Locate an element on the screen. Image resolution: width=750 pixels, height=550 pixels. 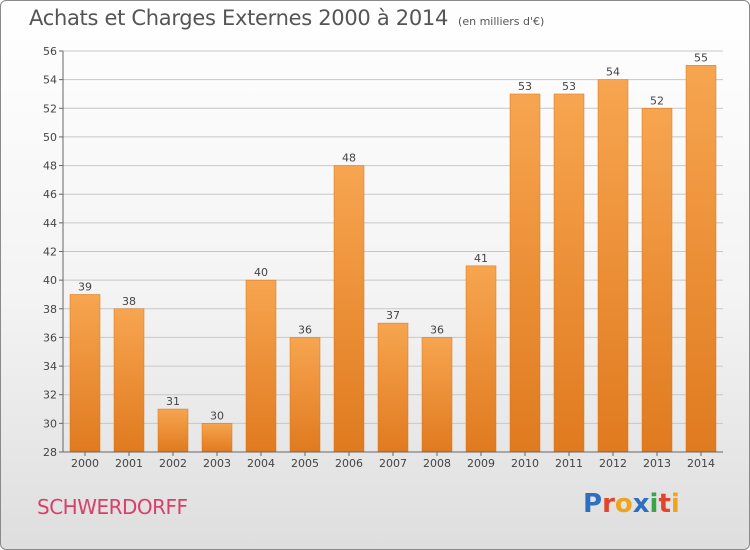
bar-value-label: 40 is located at coordinates (261, 272).